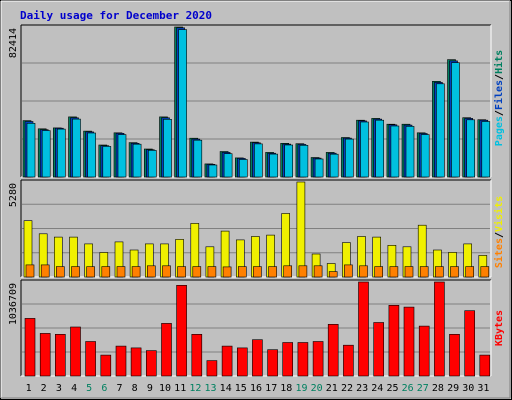 The width and height of the screenshot is (512, 400). I want to click on x-tick-label-day-20: 20, so click(317, 388).